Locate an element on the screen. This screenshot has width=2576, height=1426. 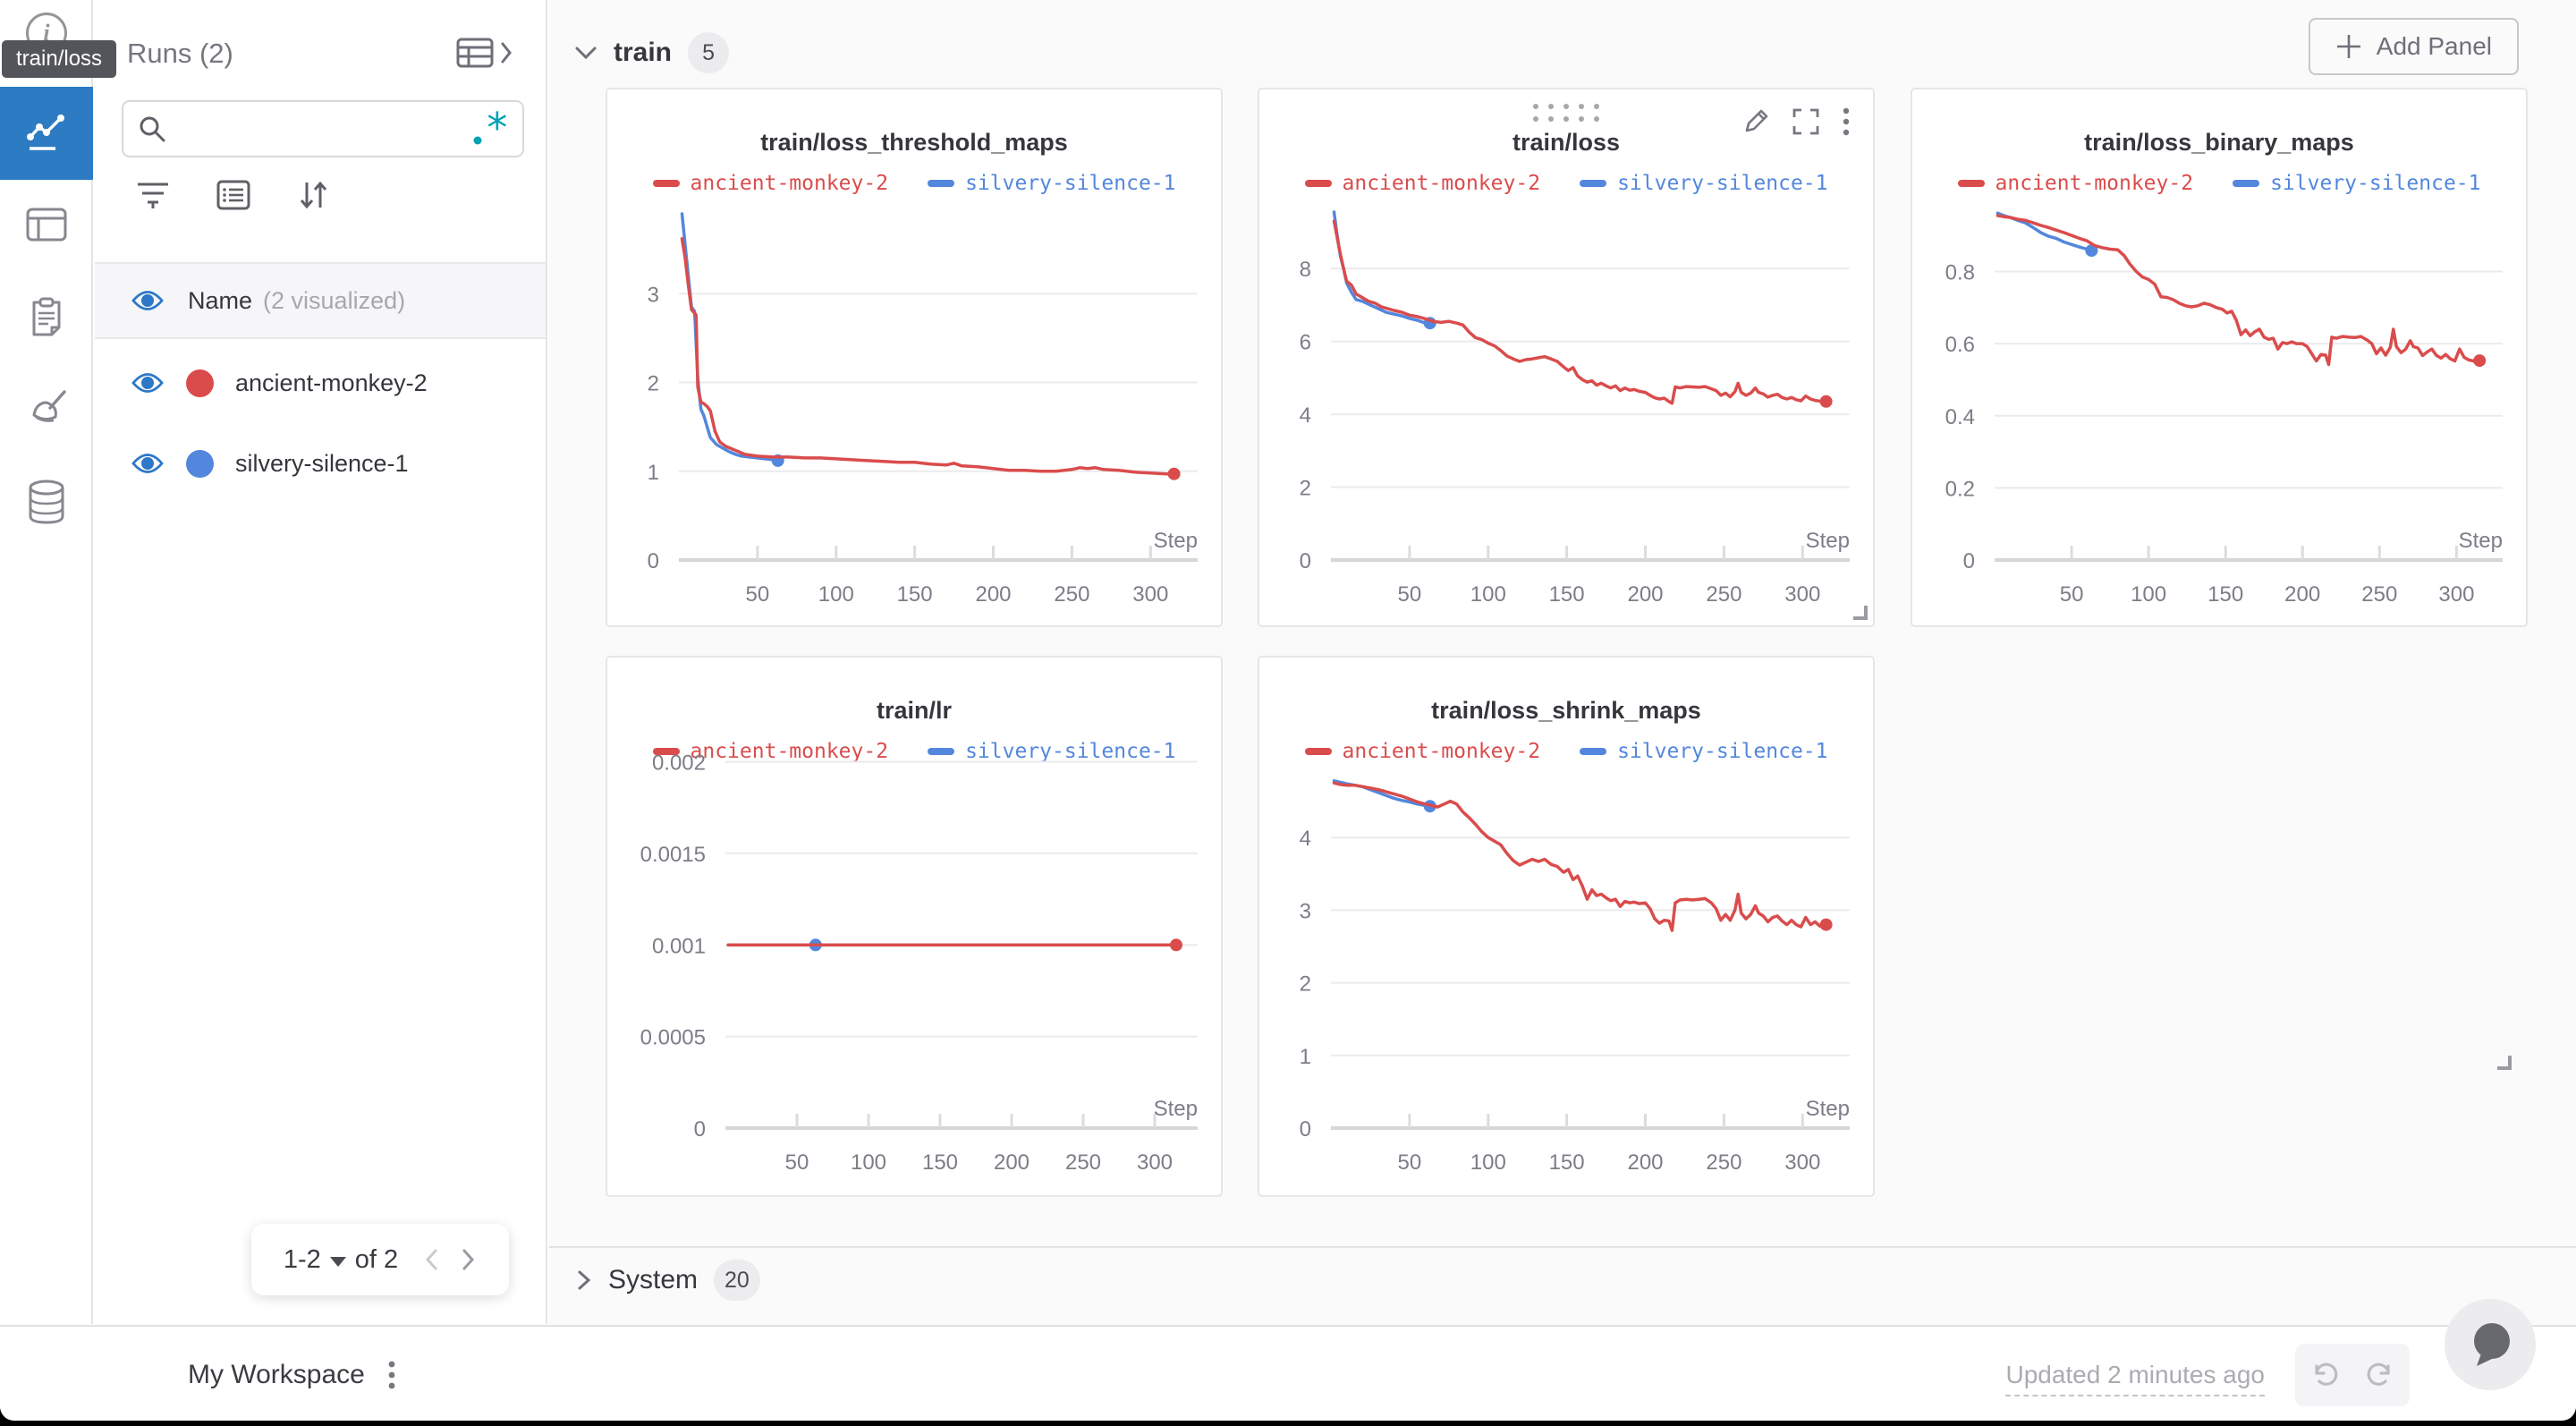
undo-icon is located at coordinates (2326, 1374).